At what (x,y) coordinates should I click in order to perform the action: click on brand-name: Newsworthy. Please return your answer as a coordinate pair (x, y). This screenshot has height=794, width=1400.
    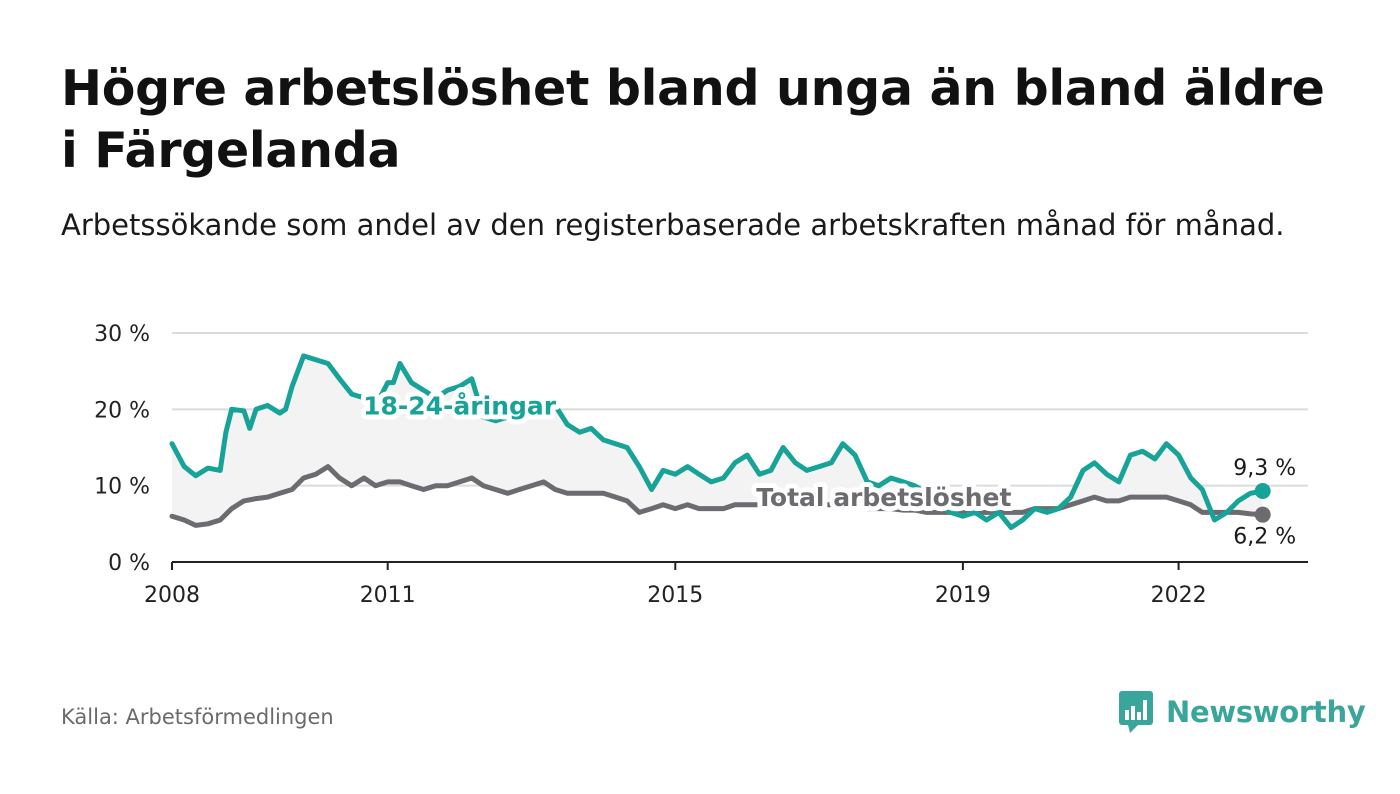
    Looking at the image, I should click on (1266, 712).